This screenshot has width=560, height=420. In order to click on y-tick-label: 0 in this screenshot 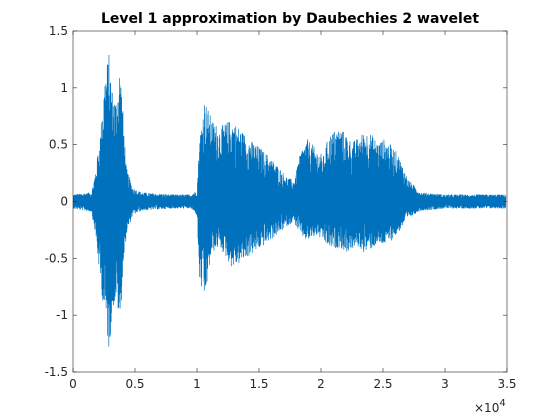, I will do `click(64, 202)`.